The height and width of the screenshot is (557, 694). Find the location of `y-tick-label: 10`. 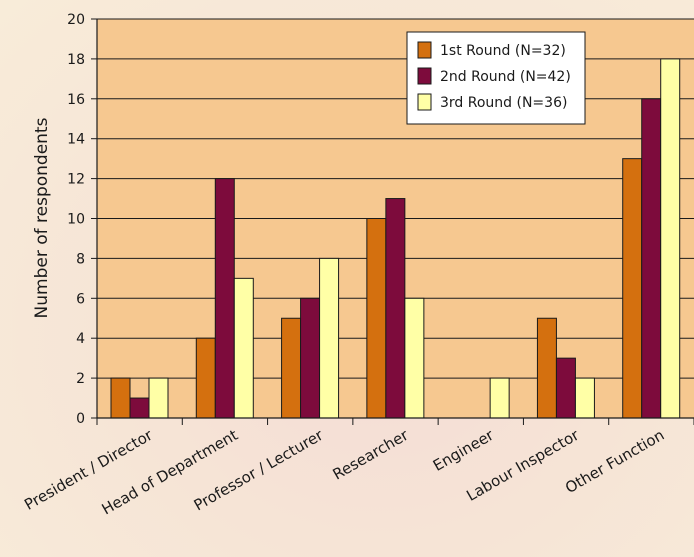

y-tick-label: 10 is located at coordinates (76, 220).